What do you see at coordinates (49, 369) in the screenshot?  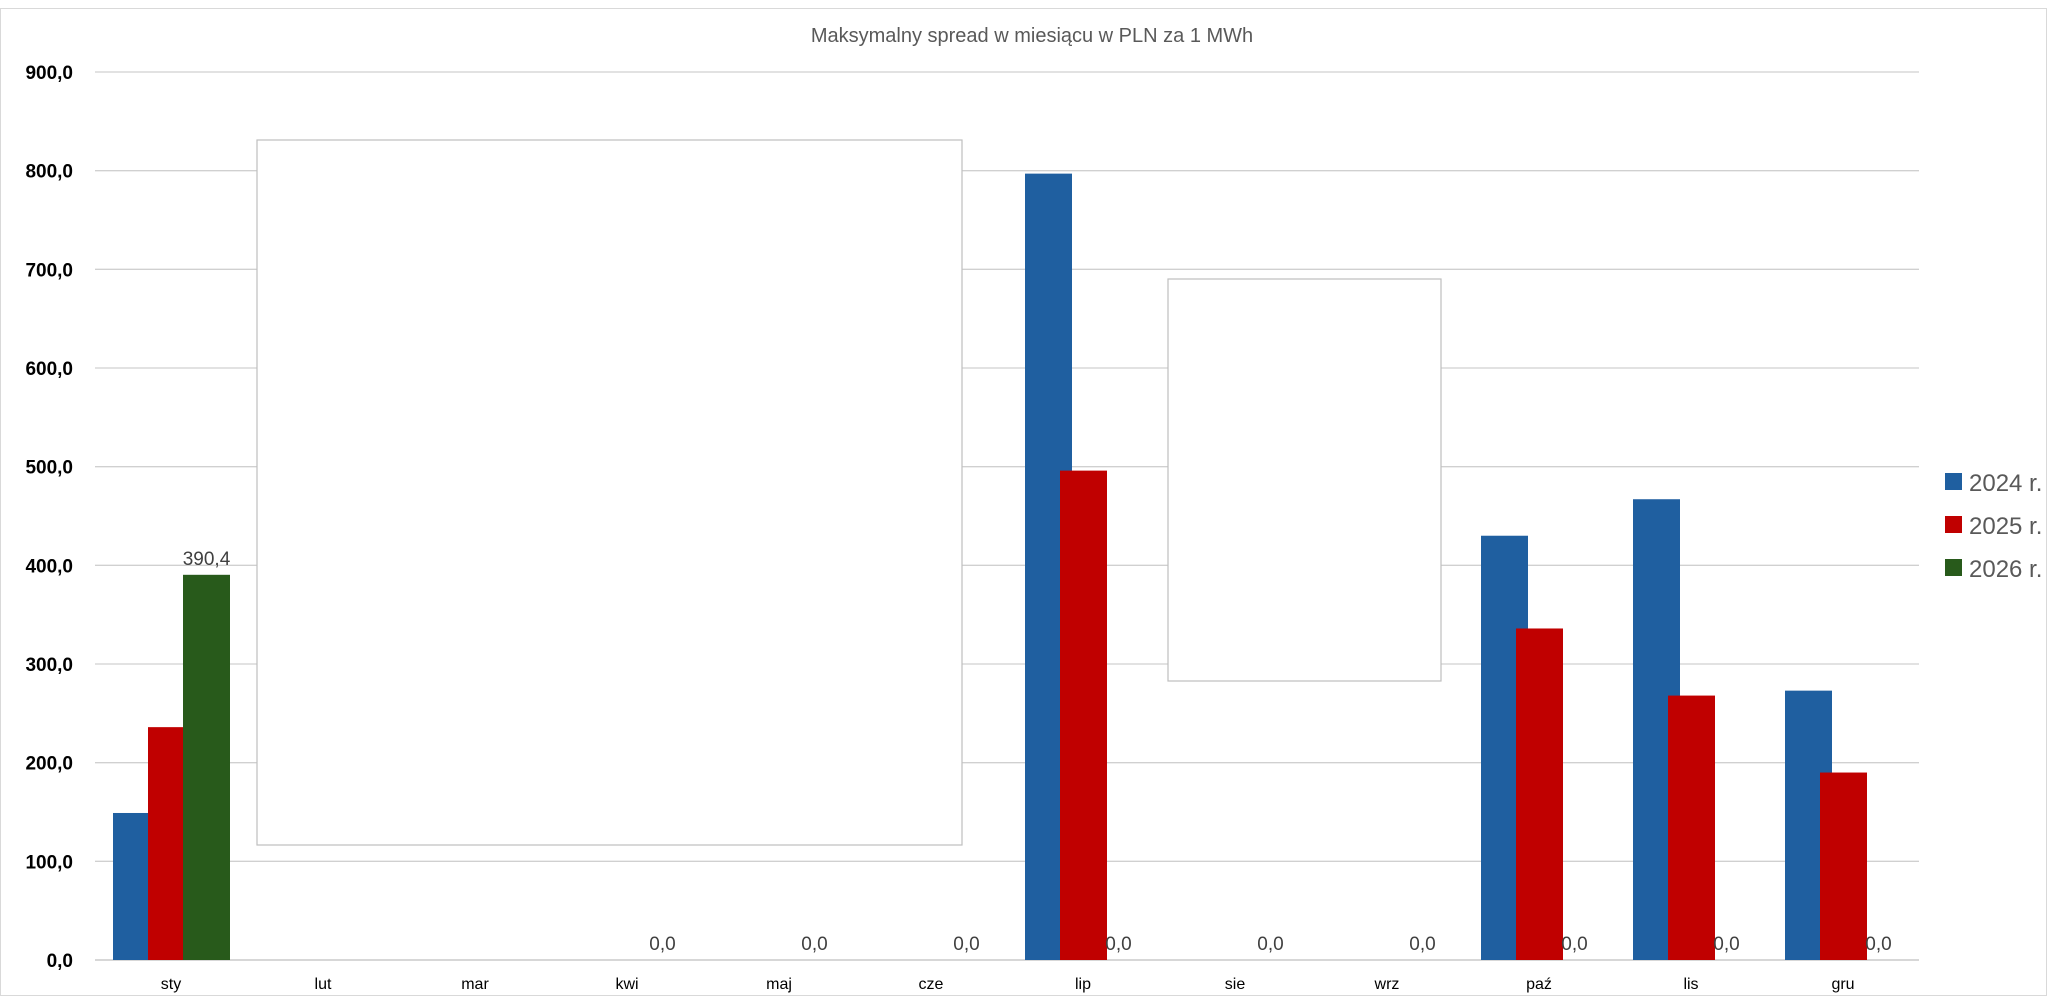 I see `y-tick-label: 600,0` at bounding box center [49, 369].